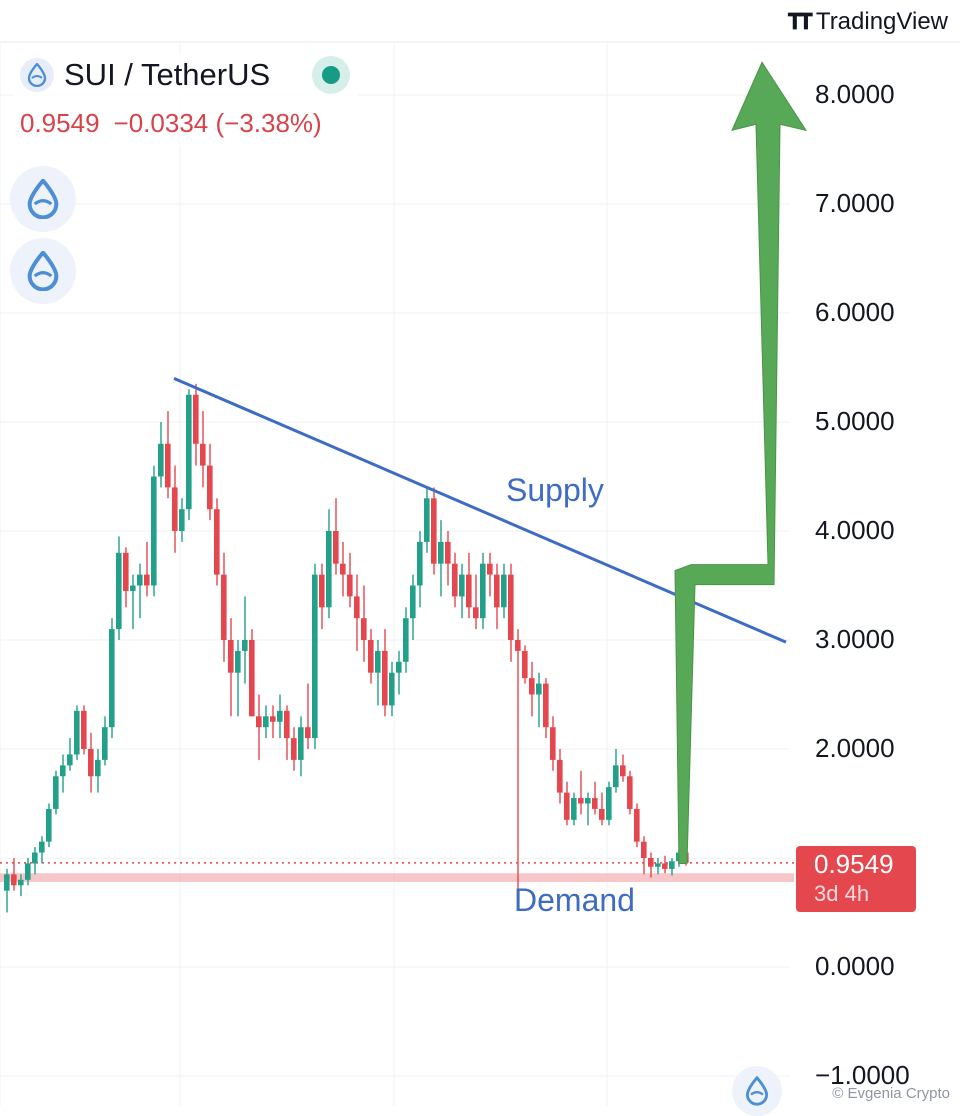 The height and width of the screenshot is (1116, 960). I want to click on author-watermark: © Evgenia Crypto, so click(891, 1093).